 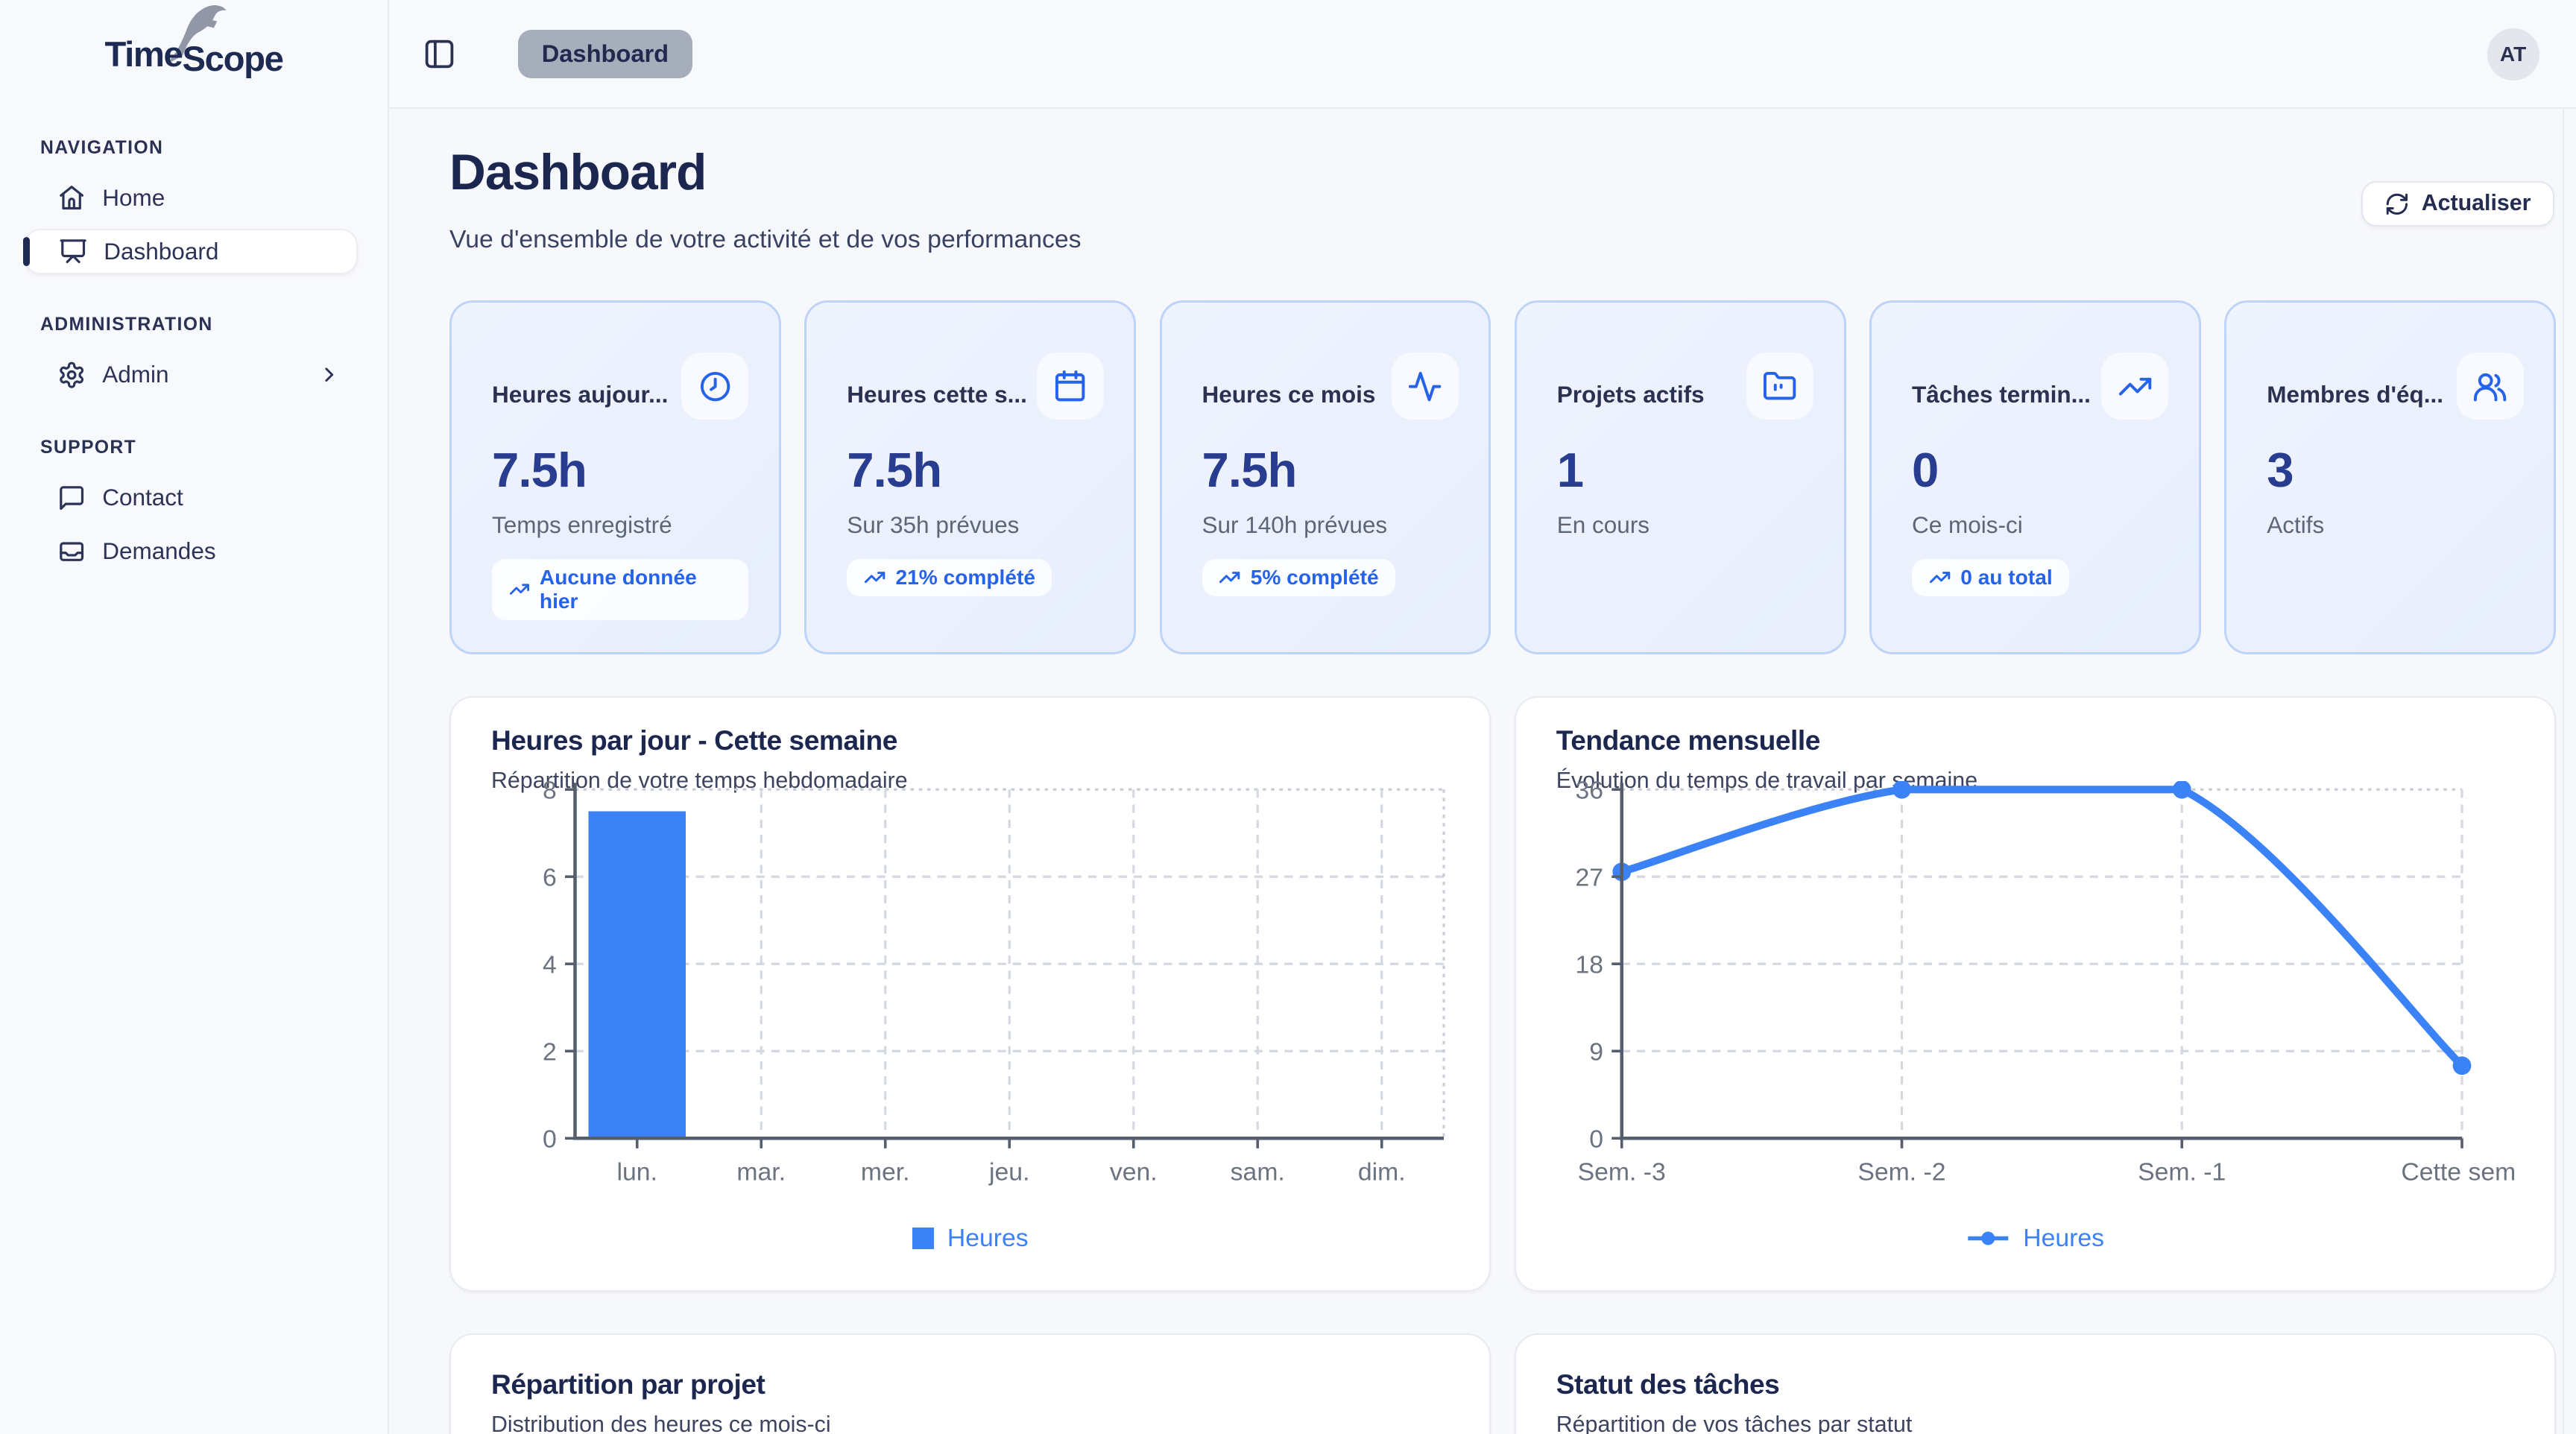 What do you see at coordinates (2296, 524) in the screenshot?
I see `stat-sub: Actifs` at bounding box center [2296, 524].